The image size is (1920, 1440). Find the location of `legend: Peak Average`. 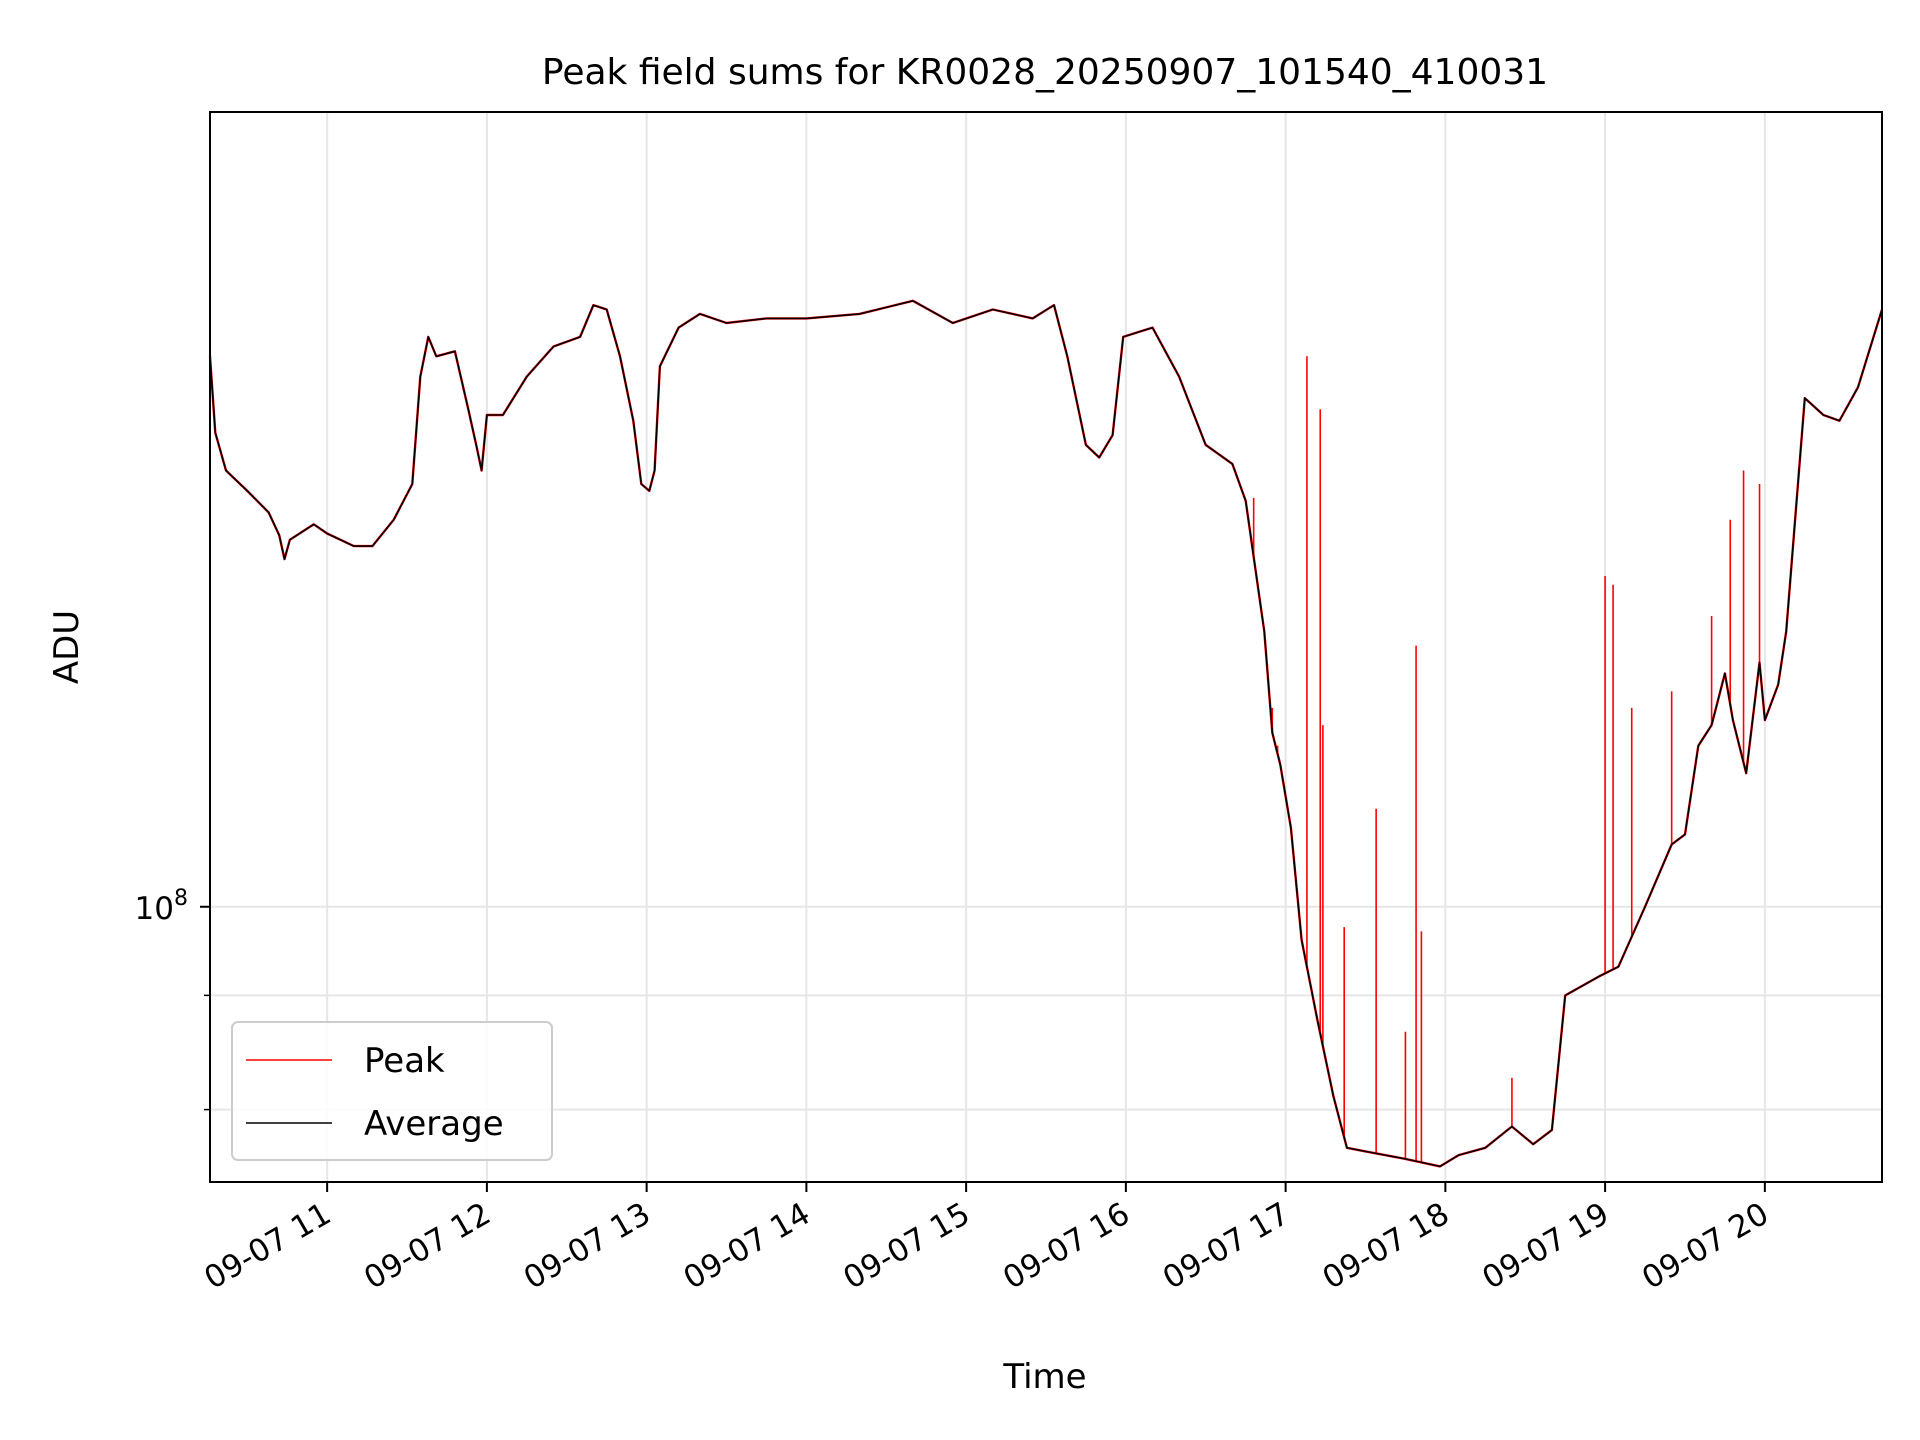

legend: Peak Average is located at coordinates (392, 1091).